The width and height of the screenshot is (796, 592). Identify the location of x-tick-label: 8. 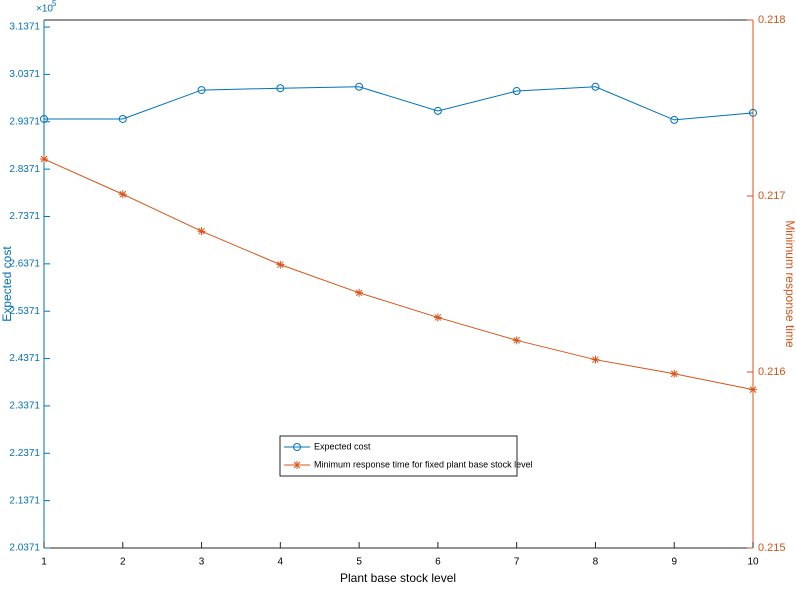
(596, 562).